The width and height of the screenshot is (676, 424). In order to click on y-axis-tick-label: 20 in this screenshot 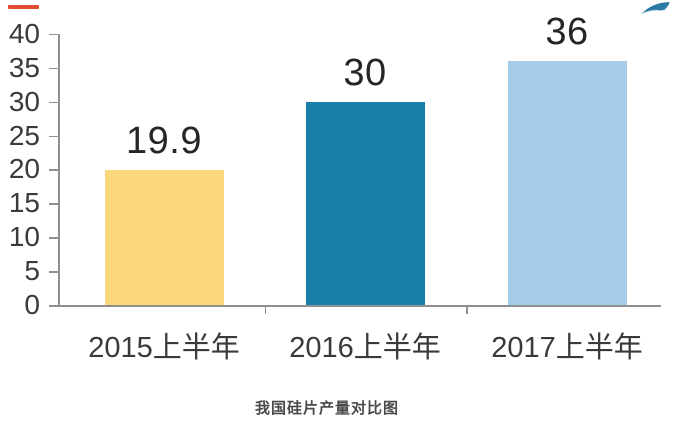, I will do `click(24, 169)`.